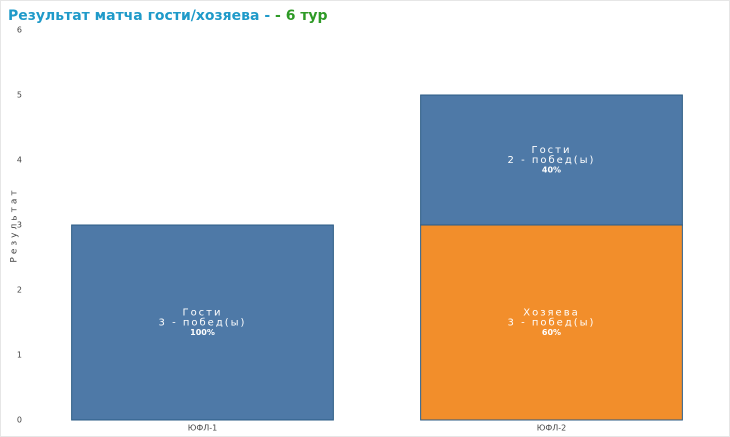  What do you see at coordinates (202, 332) in the screenshot?
I see `percent-label: 100%` at bounding box center [202, 332].